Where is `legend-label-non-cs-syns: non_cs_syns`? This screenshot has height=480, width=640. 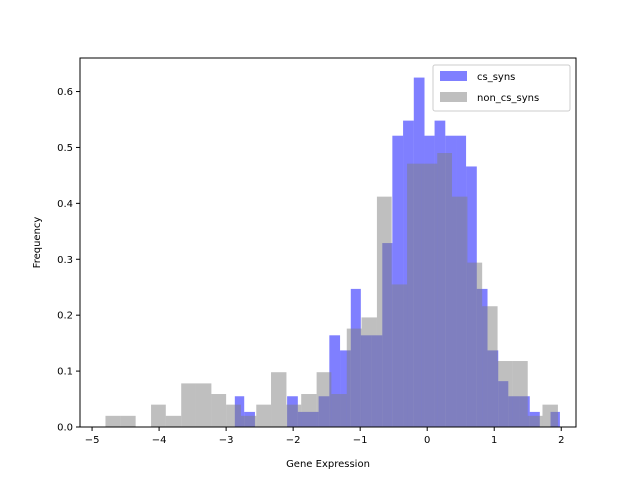 legend-label-non-cs-syns: non_cs_syns is located at coordinates (508, 98).